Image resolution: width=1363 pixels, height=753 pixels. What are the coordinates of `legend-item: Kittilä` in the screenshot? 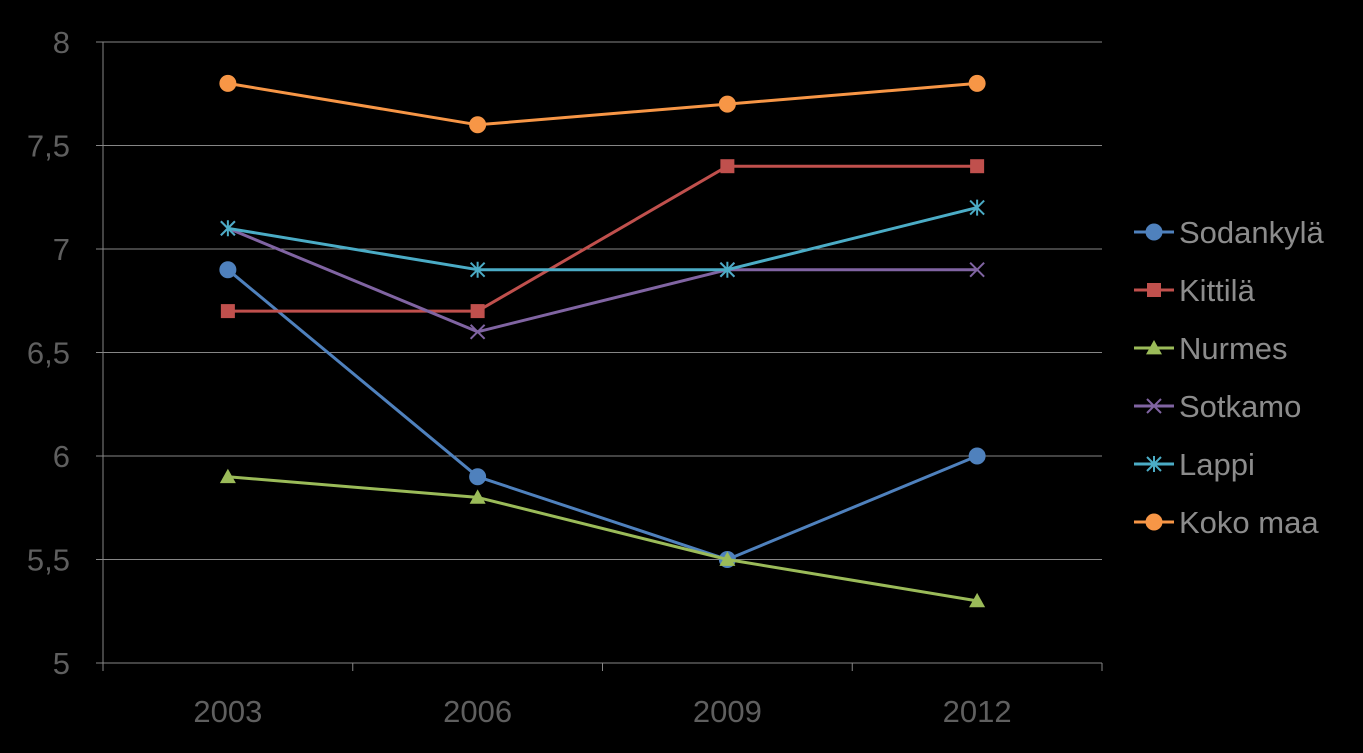 It's located at (1195, 290).